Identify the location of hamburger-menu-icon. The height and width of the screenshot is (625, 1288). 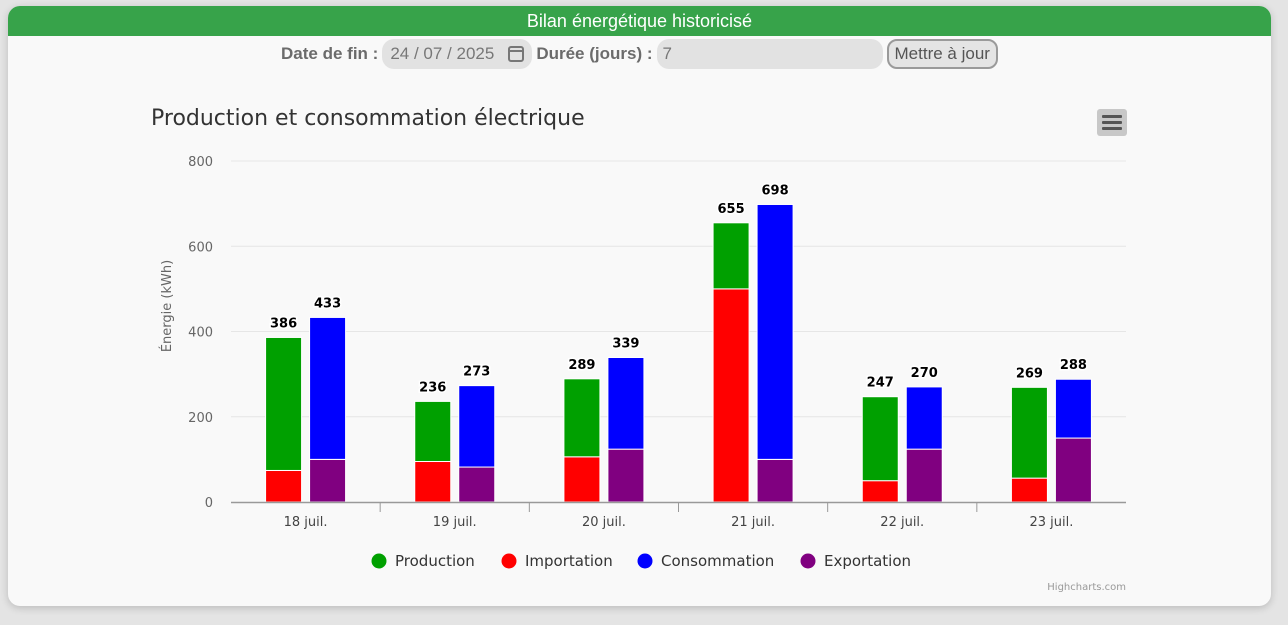
(1112, 122).